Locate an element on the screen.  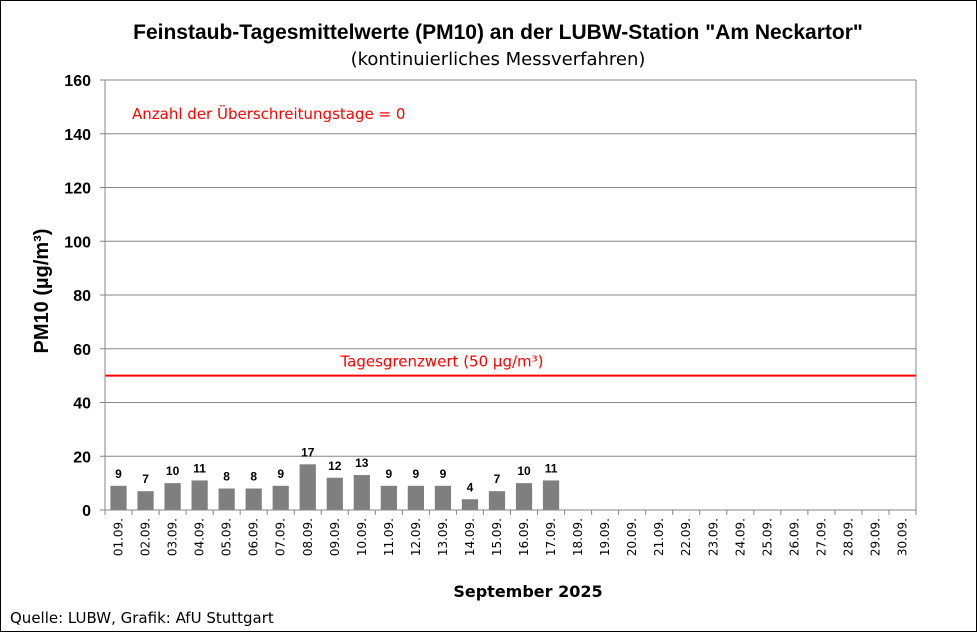
y-tick-label: 120 is located at coordinates (77, 189).